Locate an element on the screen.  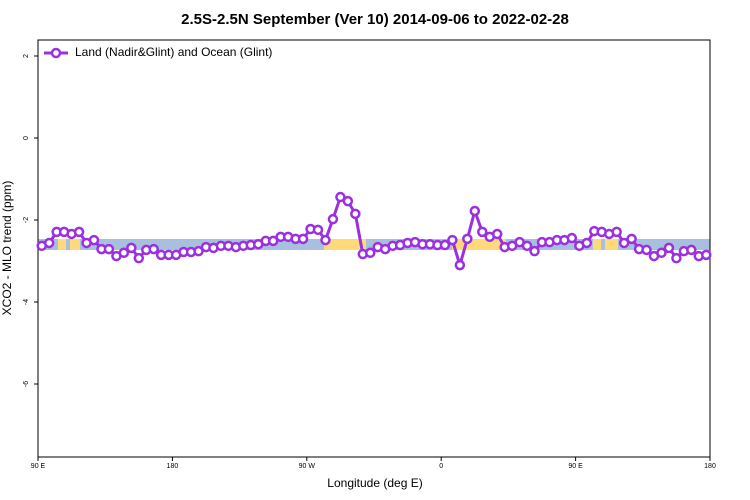
y-tick-label: -6 is located at coordinates (26, 384).